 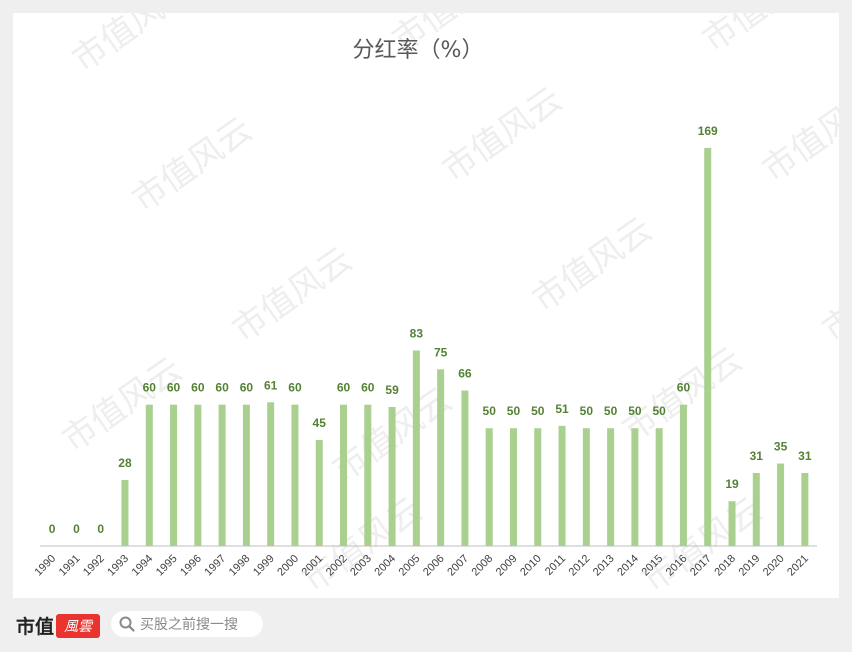 I want to click on data-label-2013: 50, so click(x=611, y=411).